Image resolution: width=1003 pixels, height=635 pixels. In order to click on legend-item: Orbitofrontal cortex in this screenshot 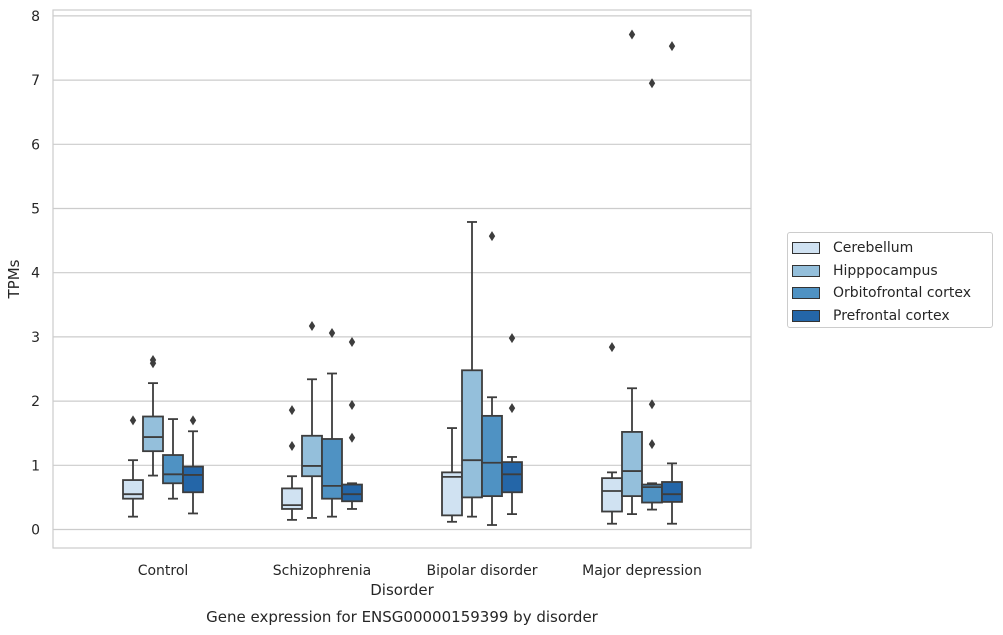, I will do `click(892, 293)`.